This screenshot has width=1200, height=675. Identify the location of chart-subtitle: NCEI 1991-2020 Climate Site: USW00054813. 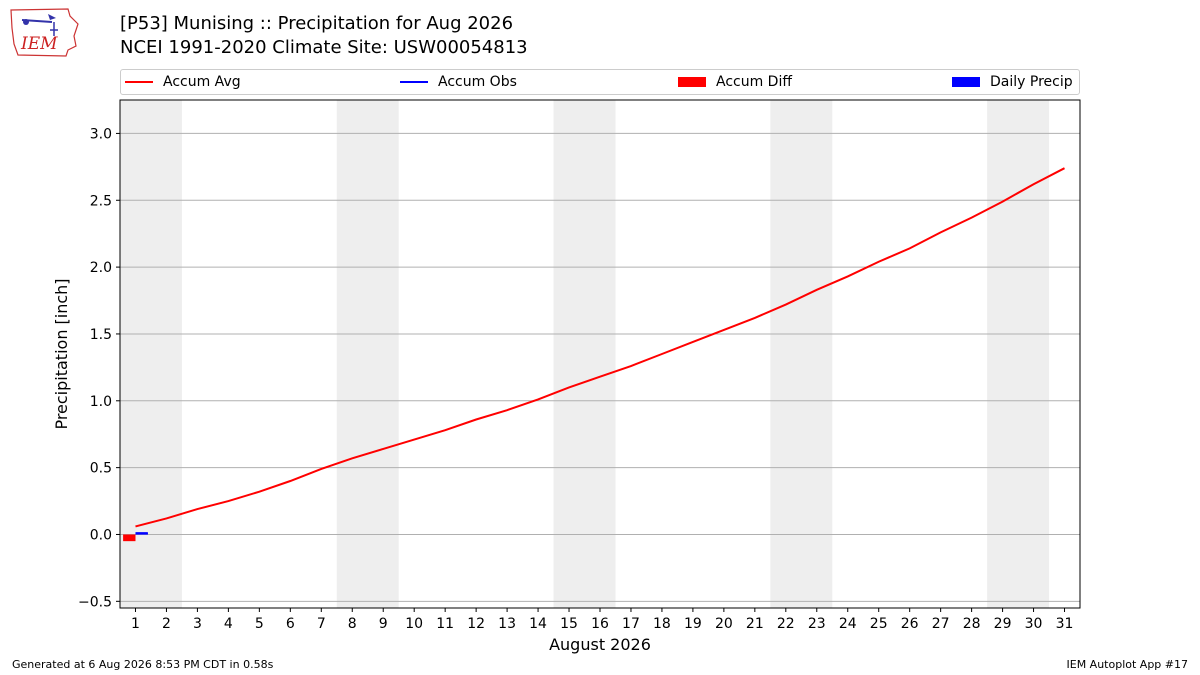
(324, 47).